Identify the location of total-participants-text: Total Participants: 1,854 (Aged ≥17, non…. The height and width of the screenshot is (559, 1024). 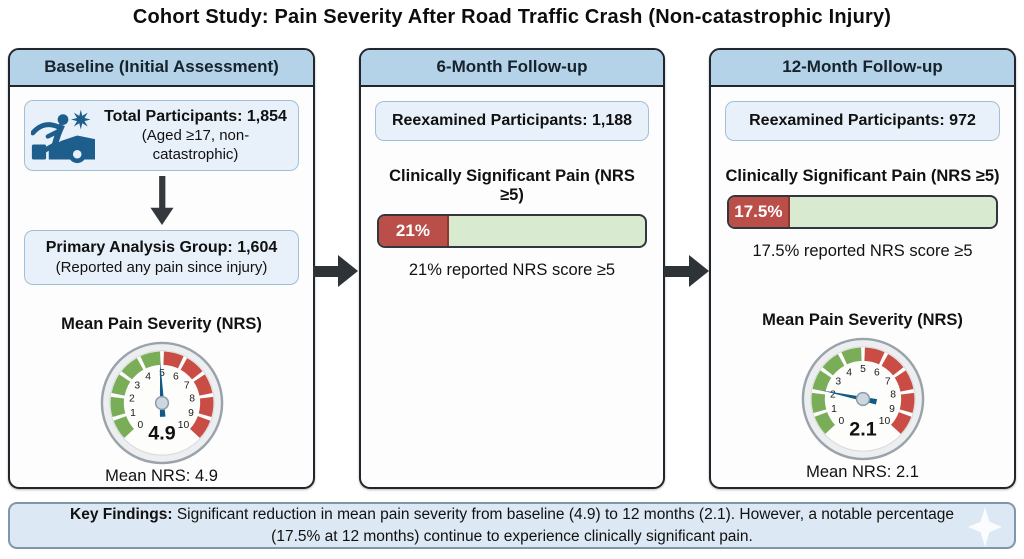
(195, 135).